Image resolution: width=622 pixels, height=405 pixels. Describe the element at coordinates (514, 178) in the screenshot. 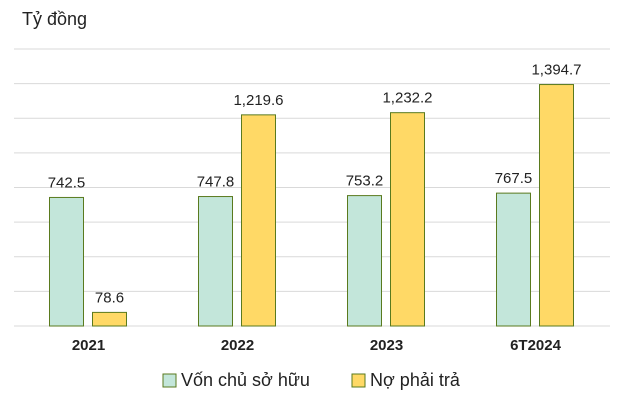

I see `value-label: 767.5` at that location.